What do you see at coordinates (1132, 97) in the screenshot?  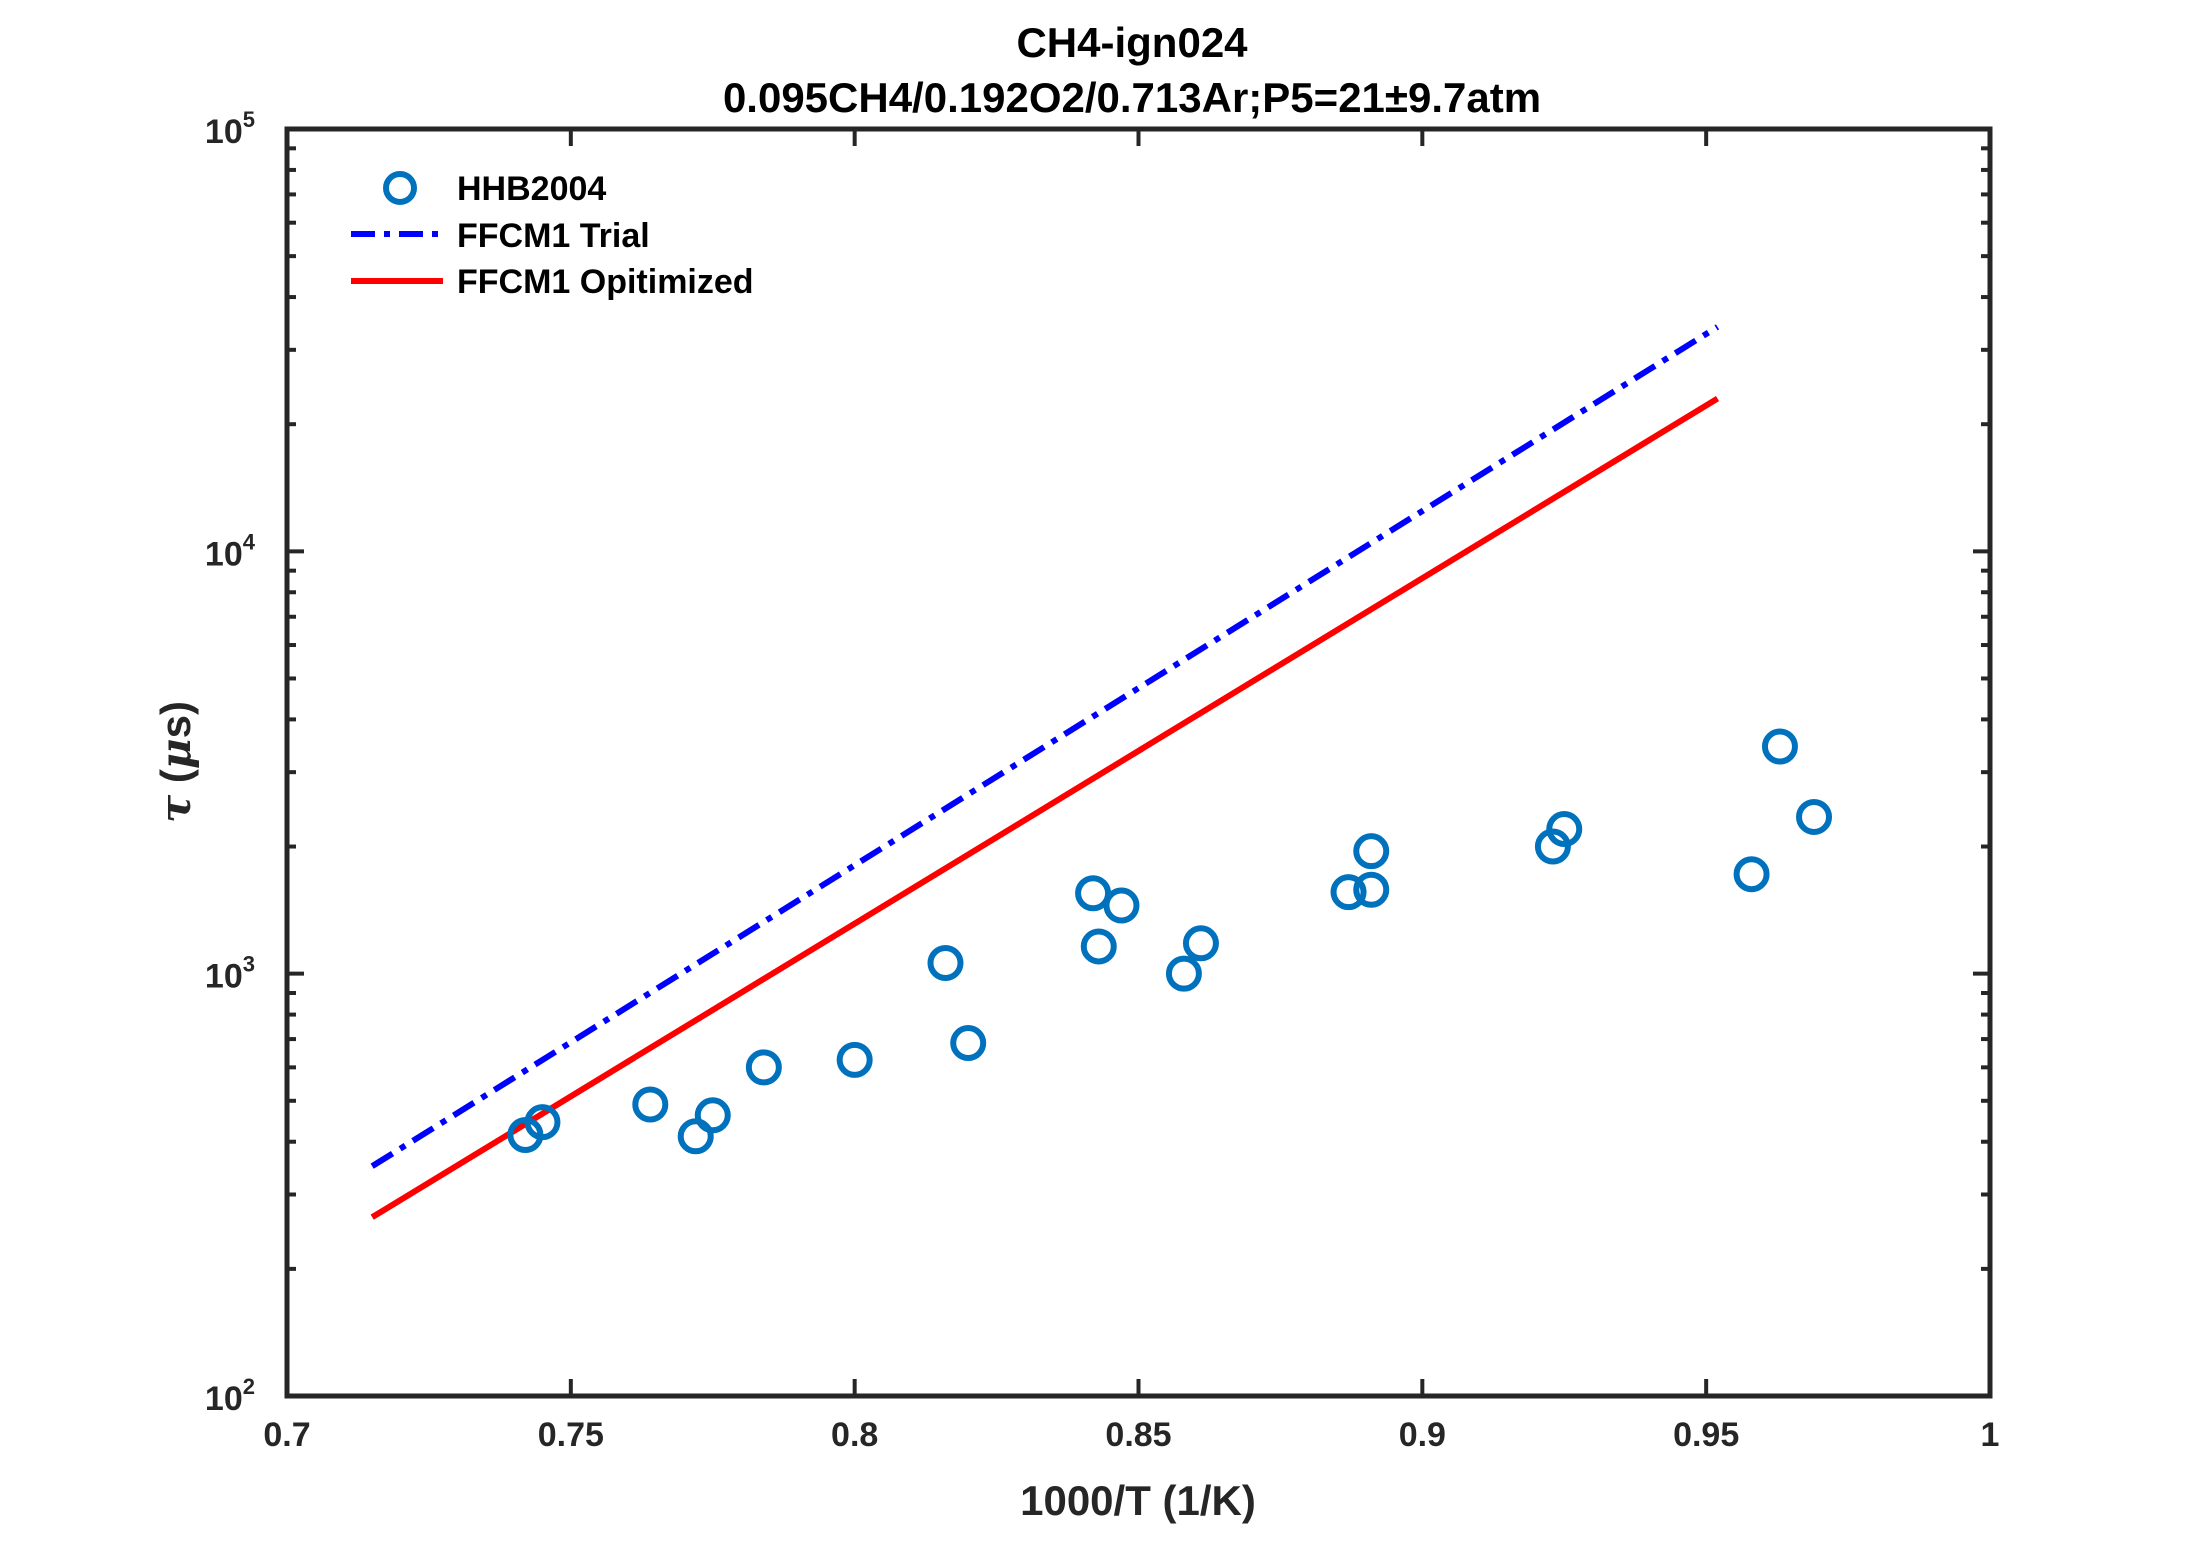 I see `chart-subtitle: 0.095CH4/0.192O2/0.713Ar;P5=21±9.7atm` at bounding box center [1132, 97].